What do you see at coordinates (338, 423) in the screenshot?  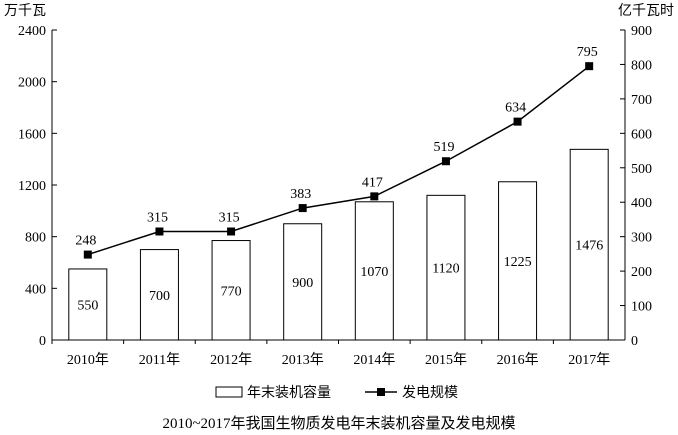 I see `chart-title: 2010~2017年我国生物质发电年末装机容量及发电规模` at bounding box center [338, 423].